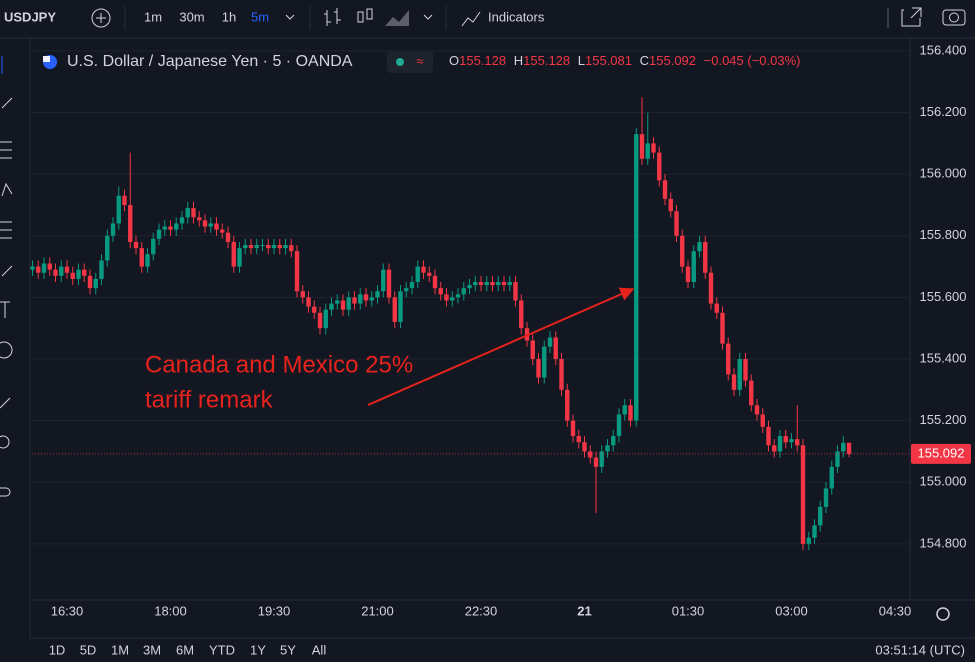 Image resolution: width=975 pixels, height=662 pixels. Describe the element at coordinates (7, 103) in the screenshot. I see `tool-trendline` at that location.